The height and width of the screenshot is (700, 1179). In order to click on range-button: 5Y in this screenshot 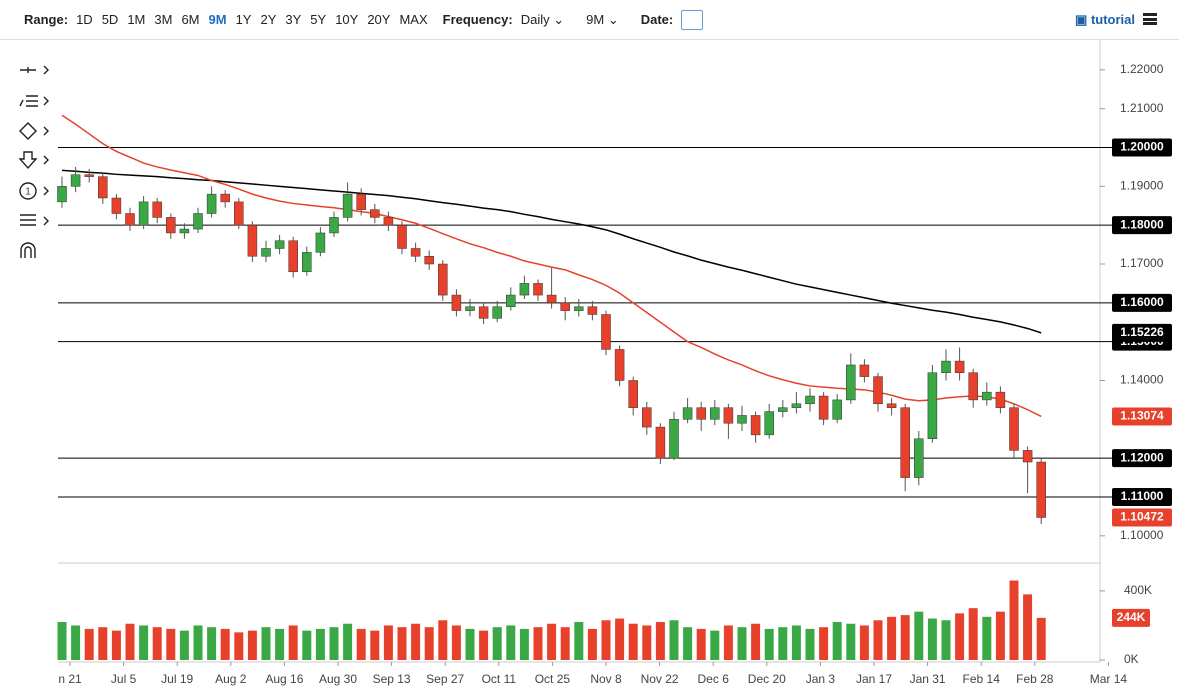, I will do `click(318, 19)`.